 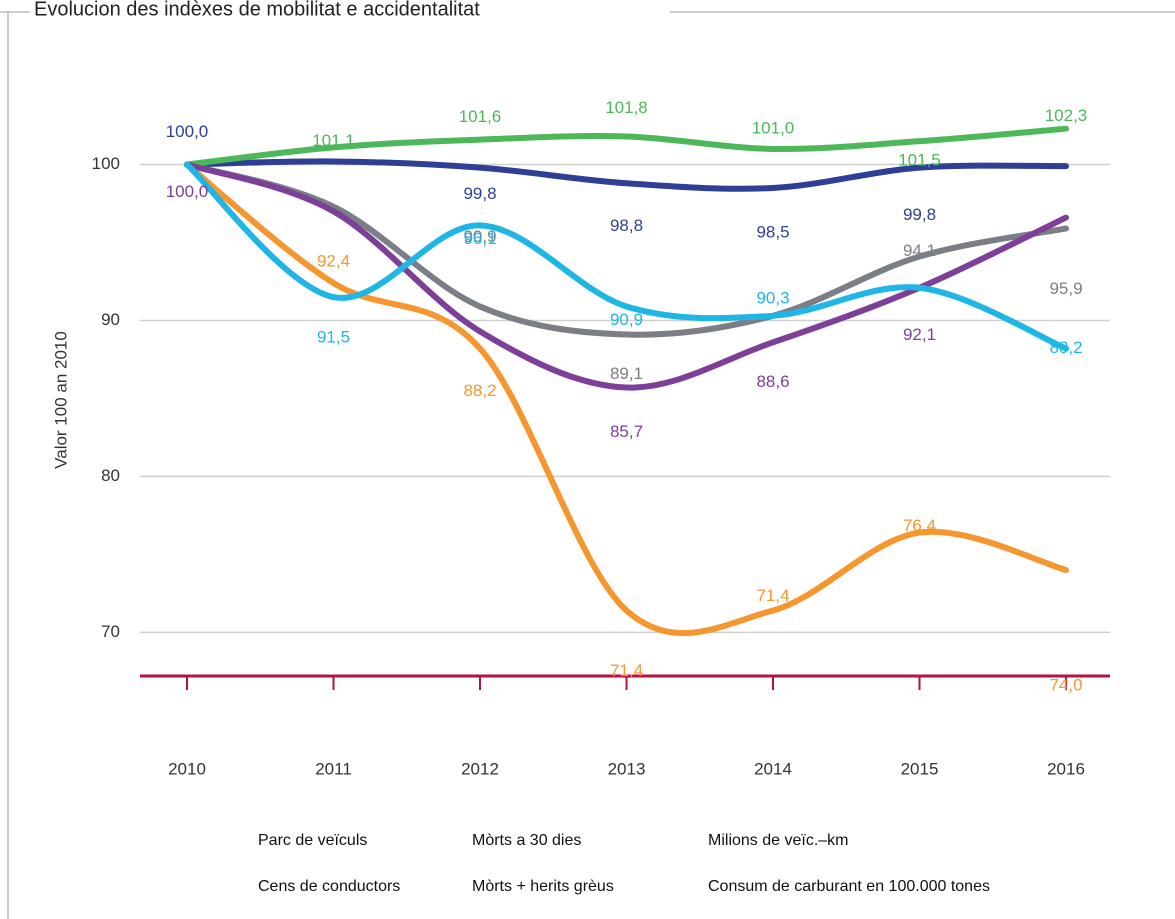 I want to click on data-label: 85,7, so click(x=626, y=431).